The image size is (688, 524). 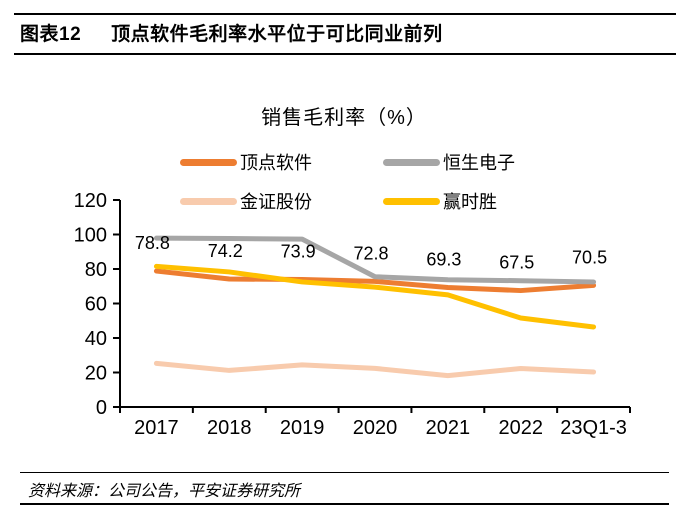 I want to click on header-bottom-rule, so click(x=345, y=54).